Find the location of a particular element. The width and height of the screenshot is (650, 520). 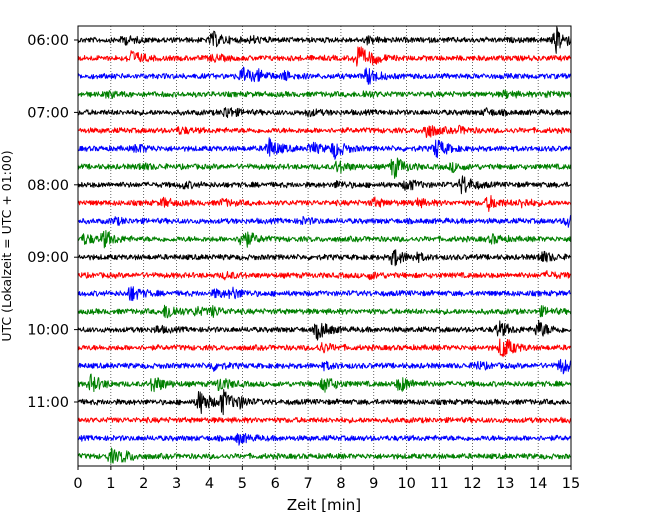

y-tick-label: 09:00 is located at coordinates (48, 258).